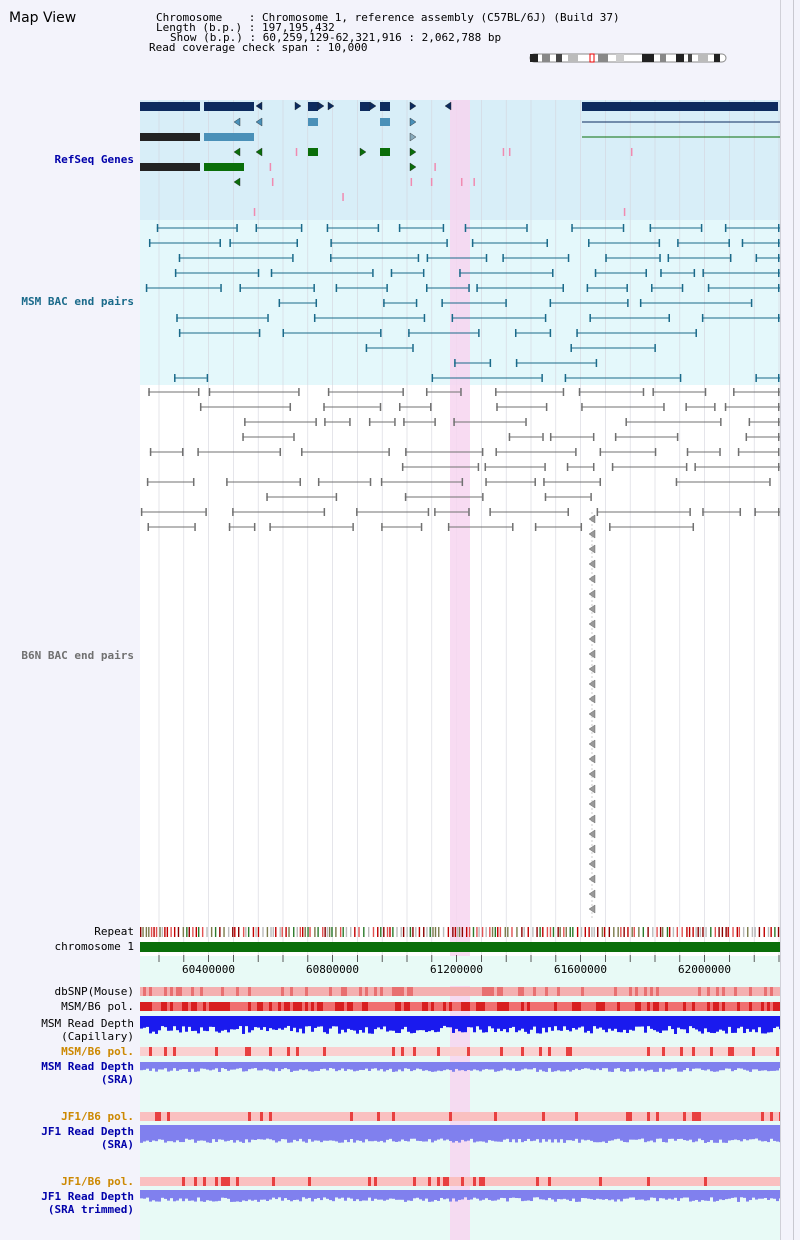 This screenshot has height=1240, width=800. I want to click on track-label-repeat: Repeat, so click(114, 931).